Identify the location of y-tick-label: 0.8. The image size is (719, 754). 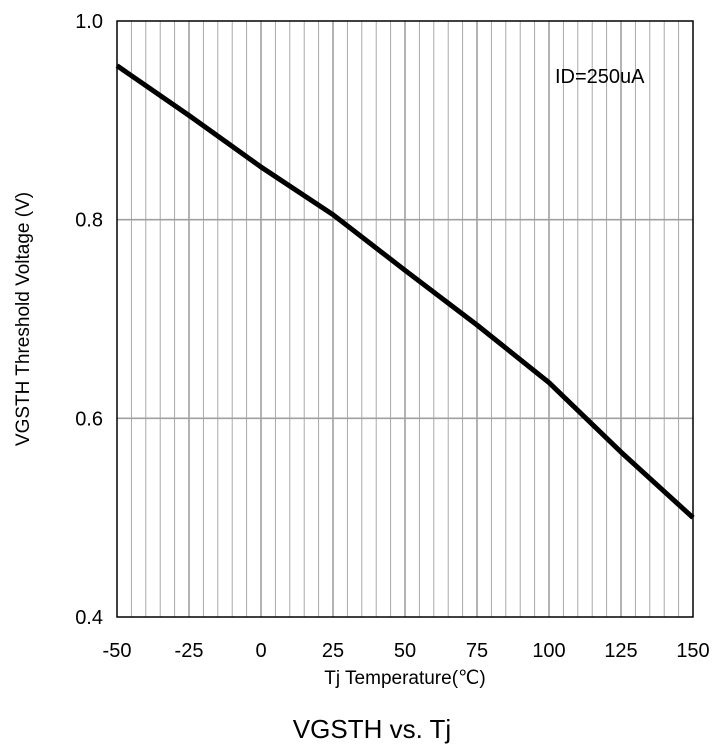
(89, 221).